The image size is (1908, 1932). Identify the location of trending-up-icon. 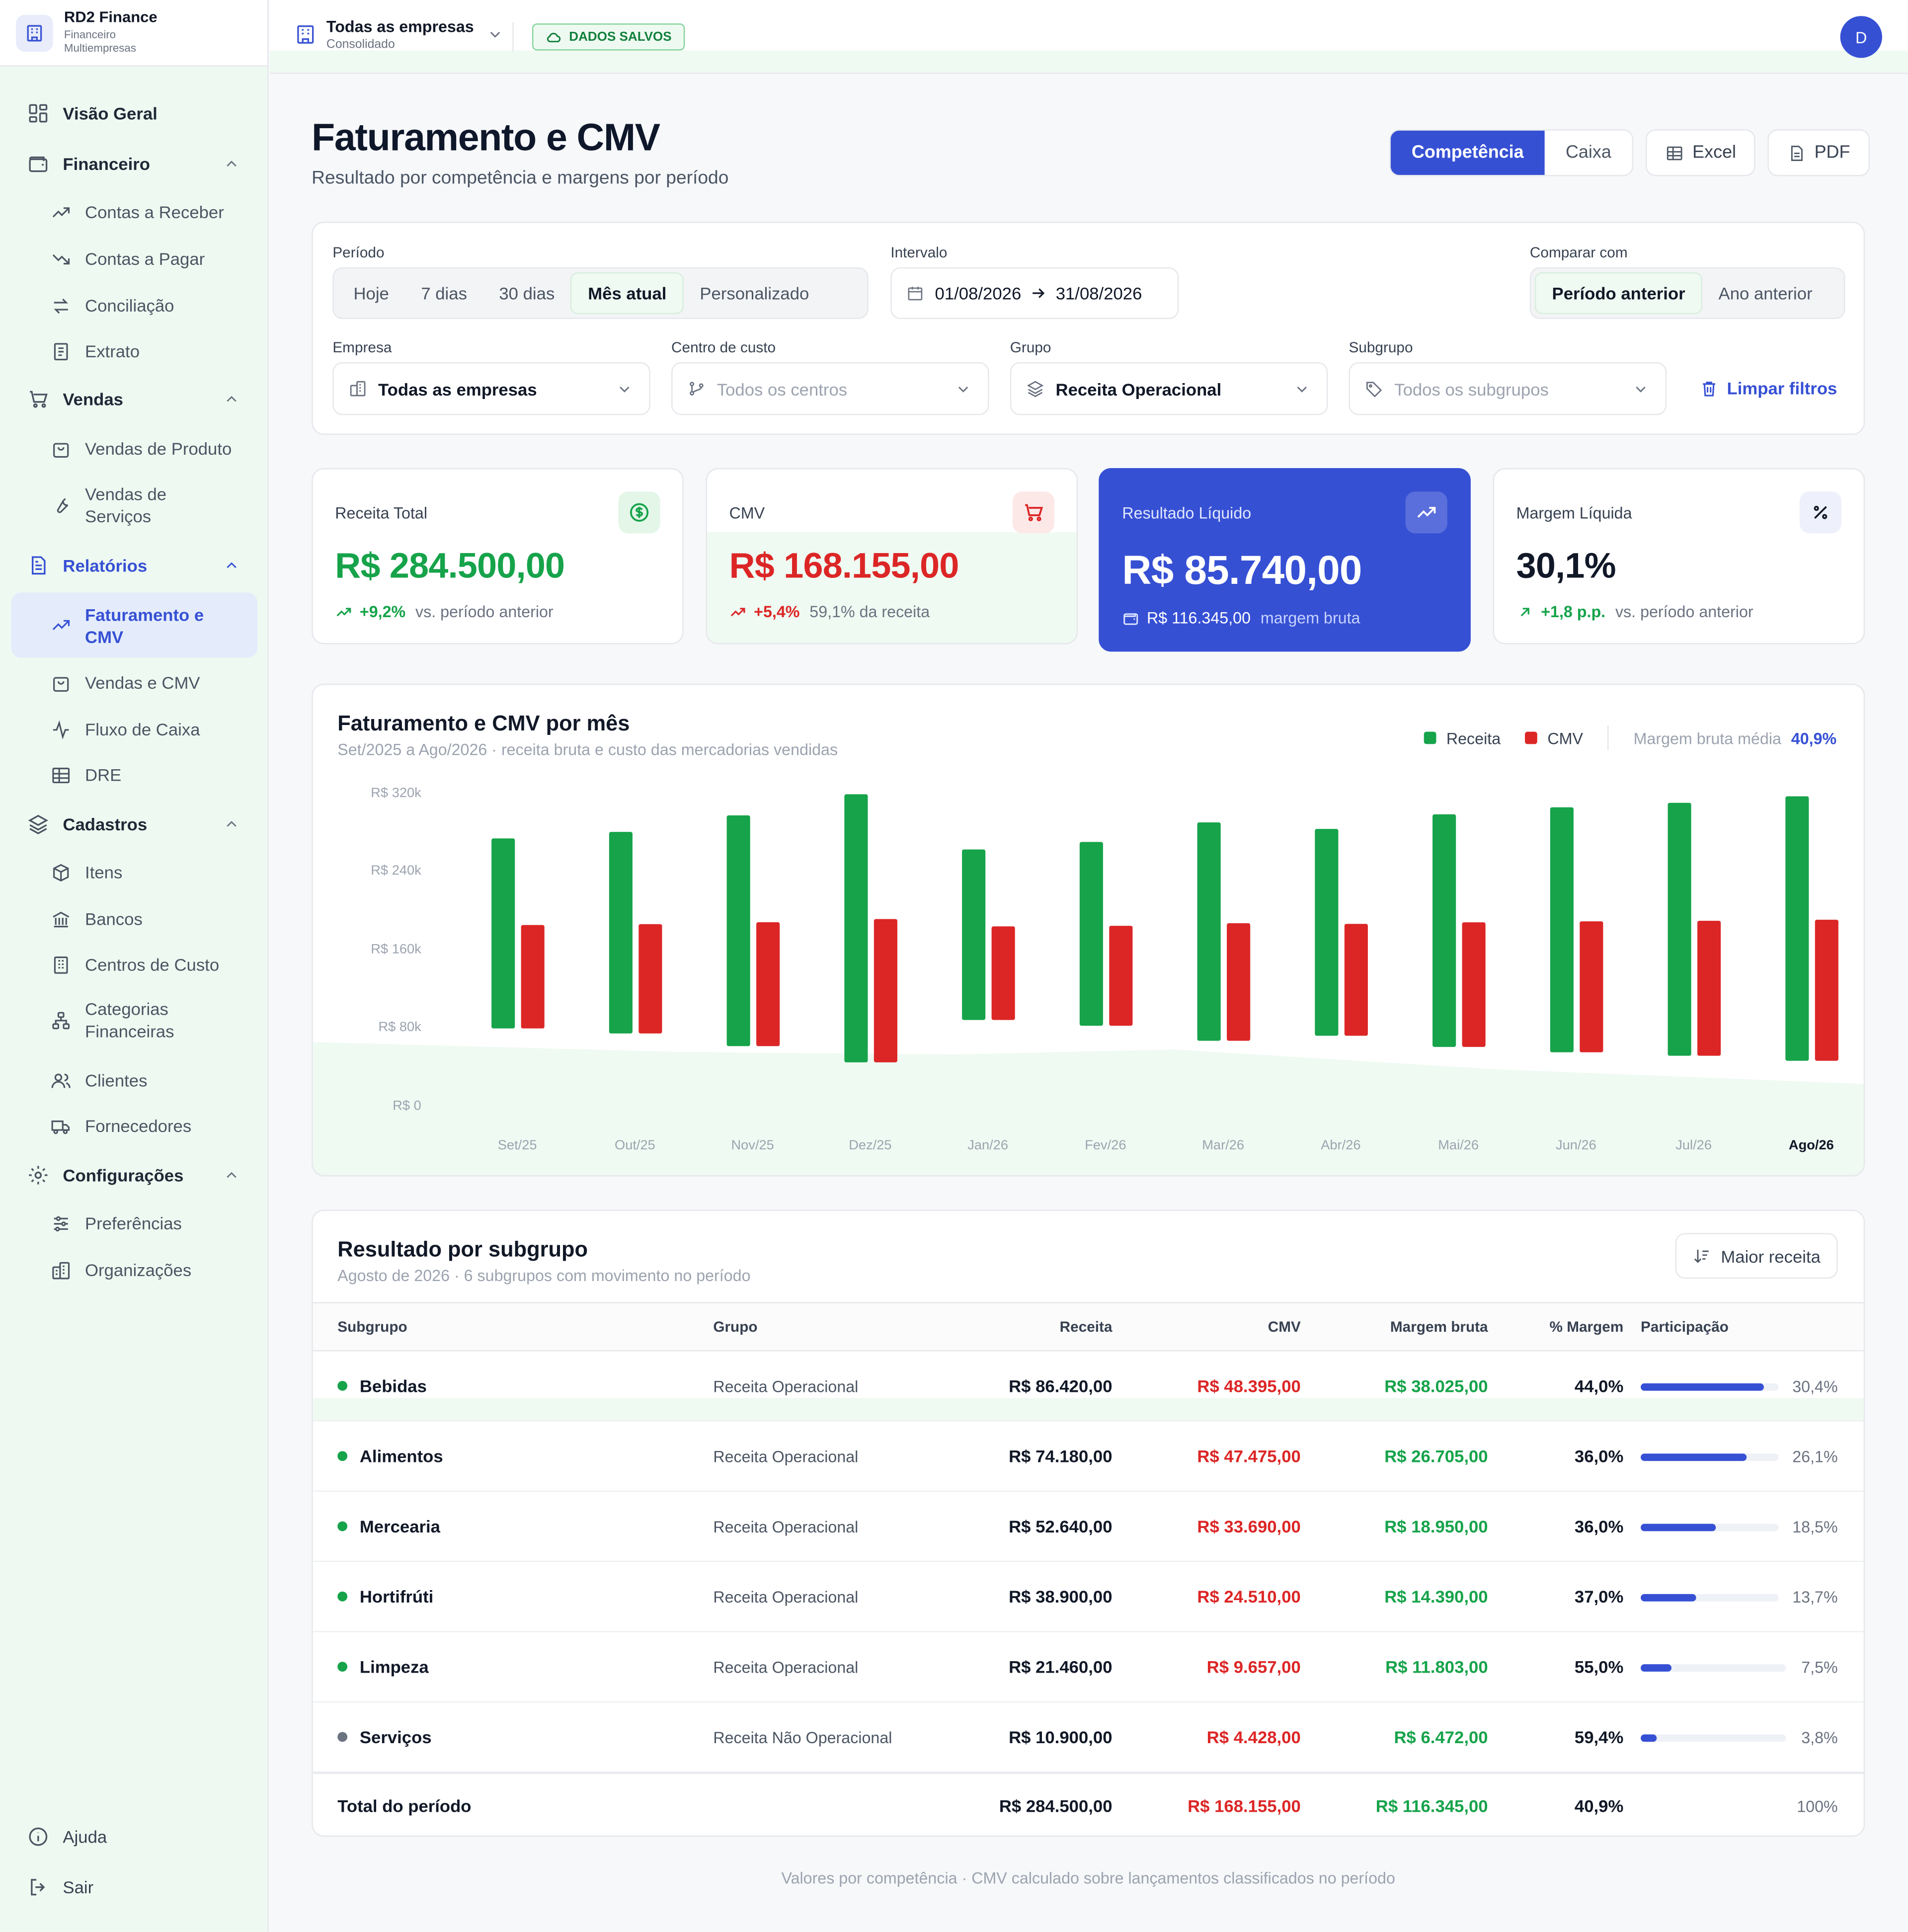
(60, 212).